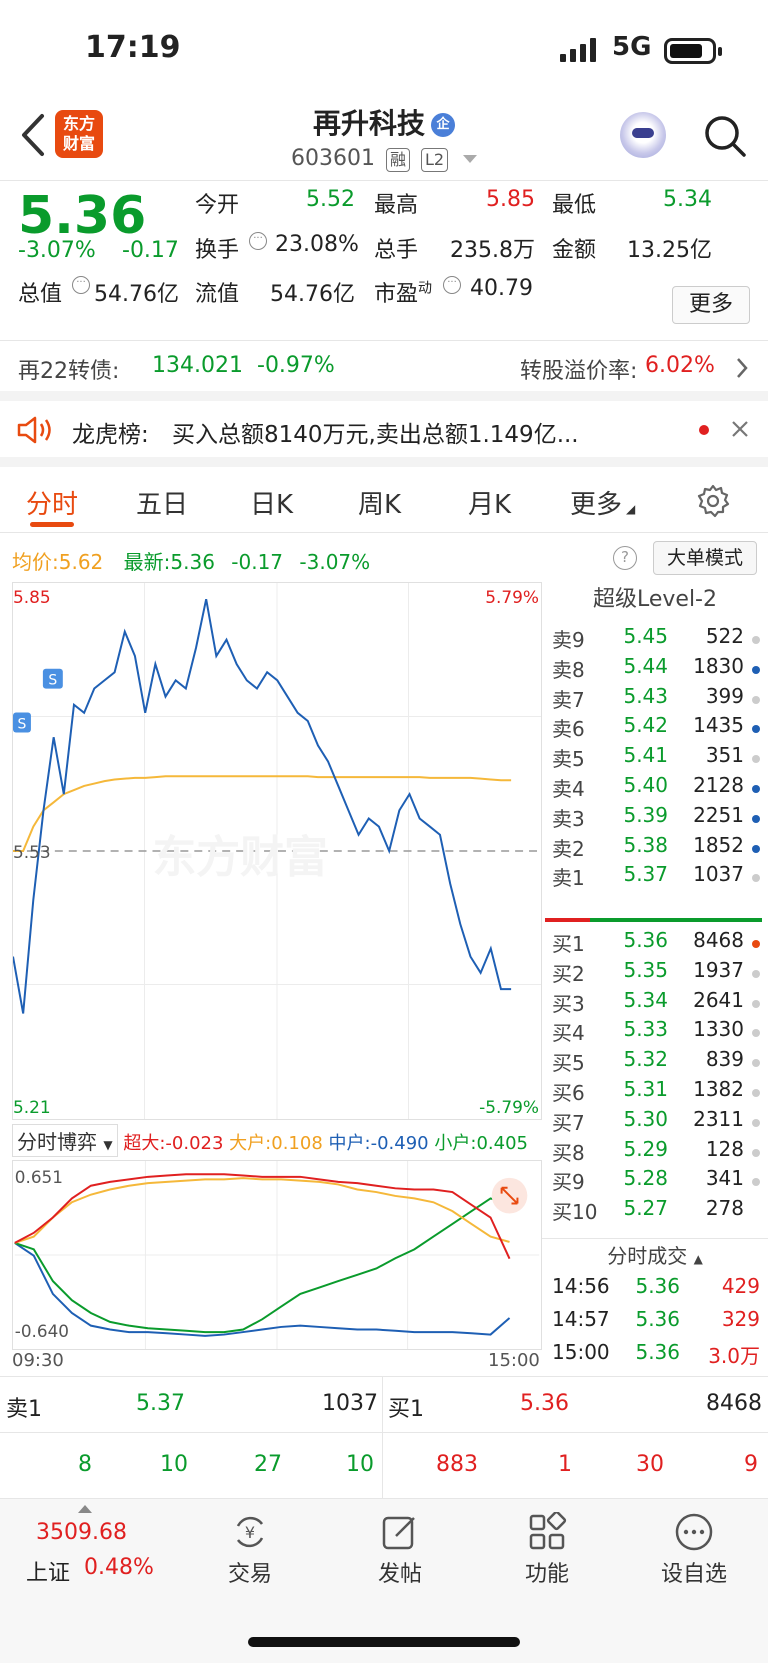 The width and height of the screenshot is (768, 1663). Describe the element at coordinates (296, 365) in the screenshot. I see `bond-pct: -0.97%` at that location.